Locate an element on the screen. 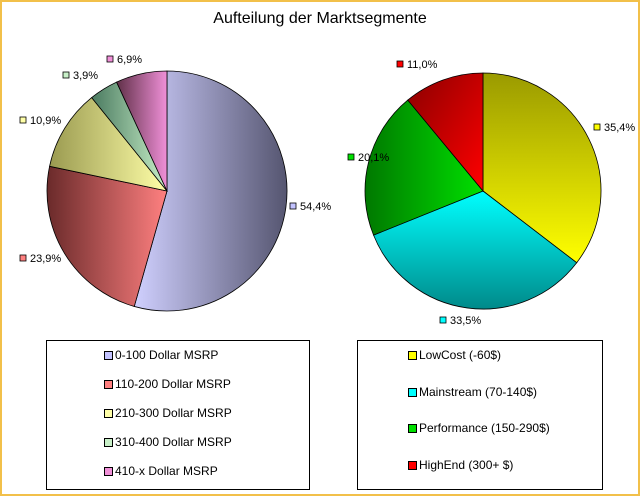  legend2-item-1: LowCost (-60$) is located at coordinates (480, 357).